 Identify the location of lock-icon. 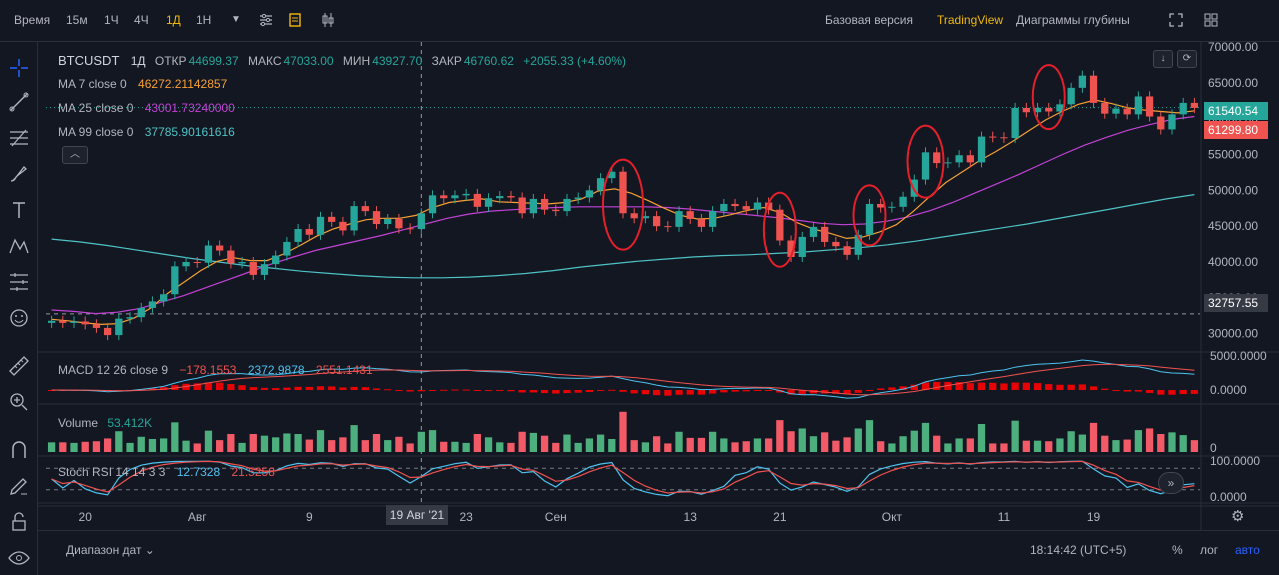
(19, 522).